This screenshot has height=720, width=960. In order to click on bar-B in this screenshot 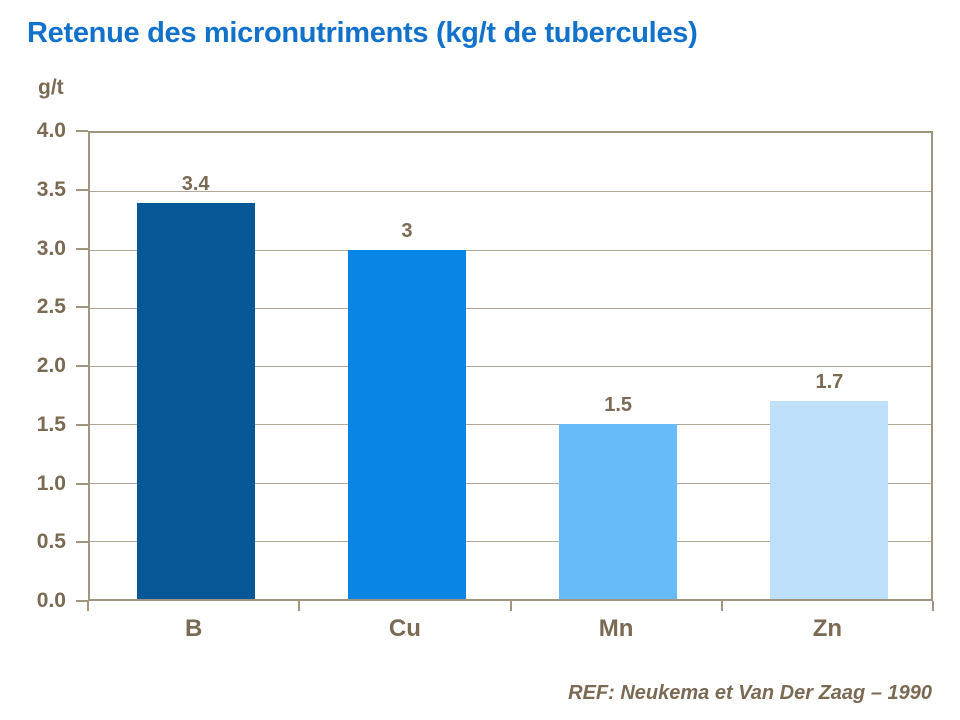, I will do `click(195, 400)`.